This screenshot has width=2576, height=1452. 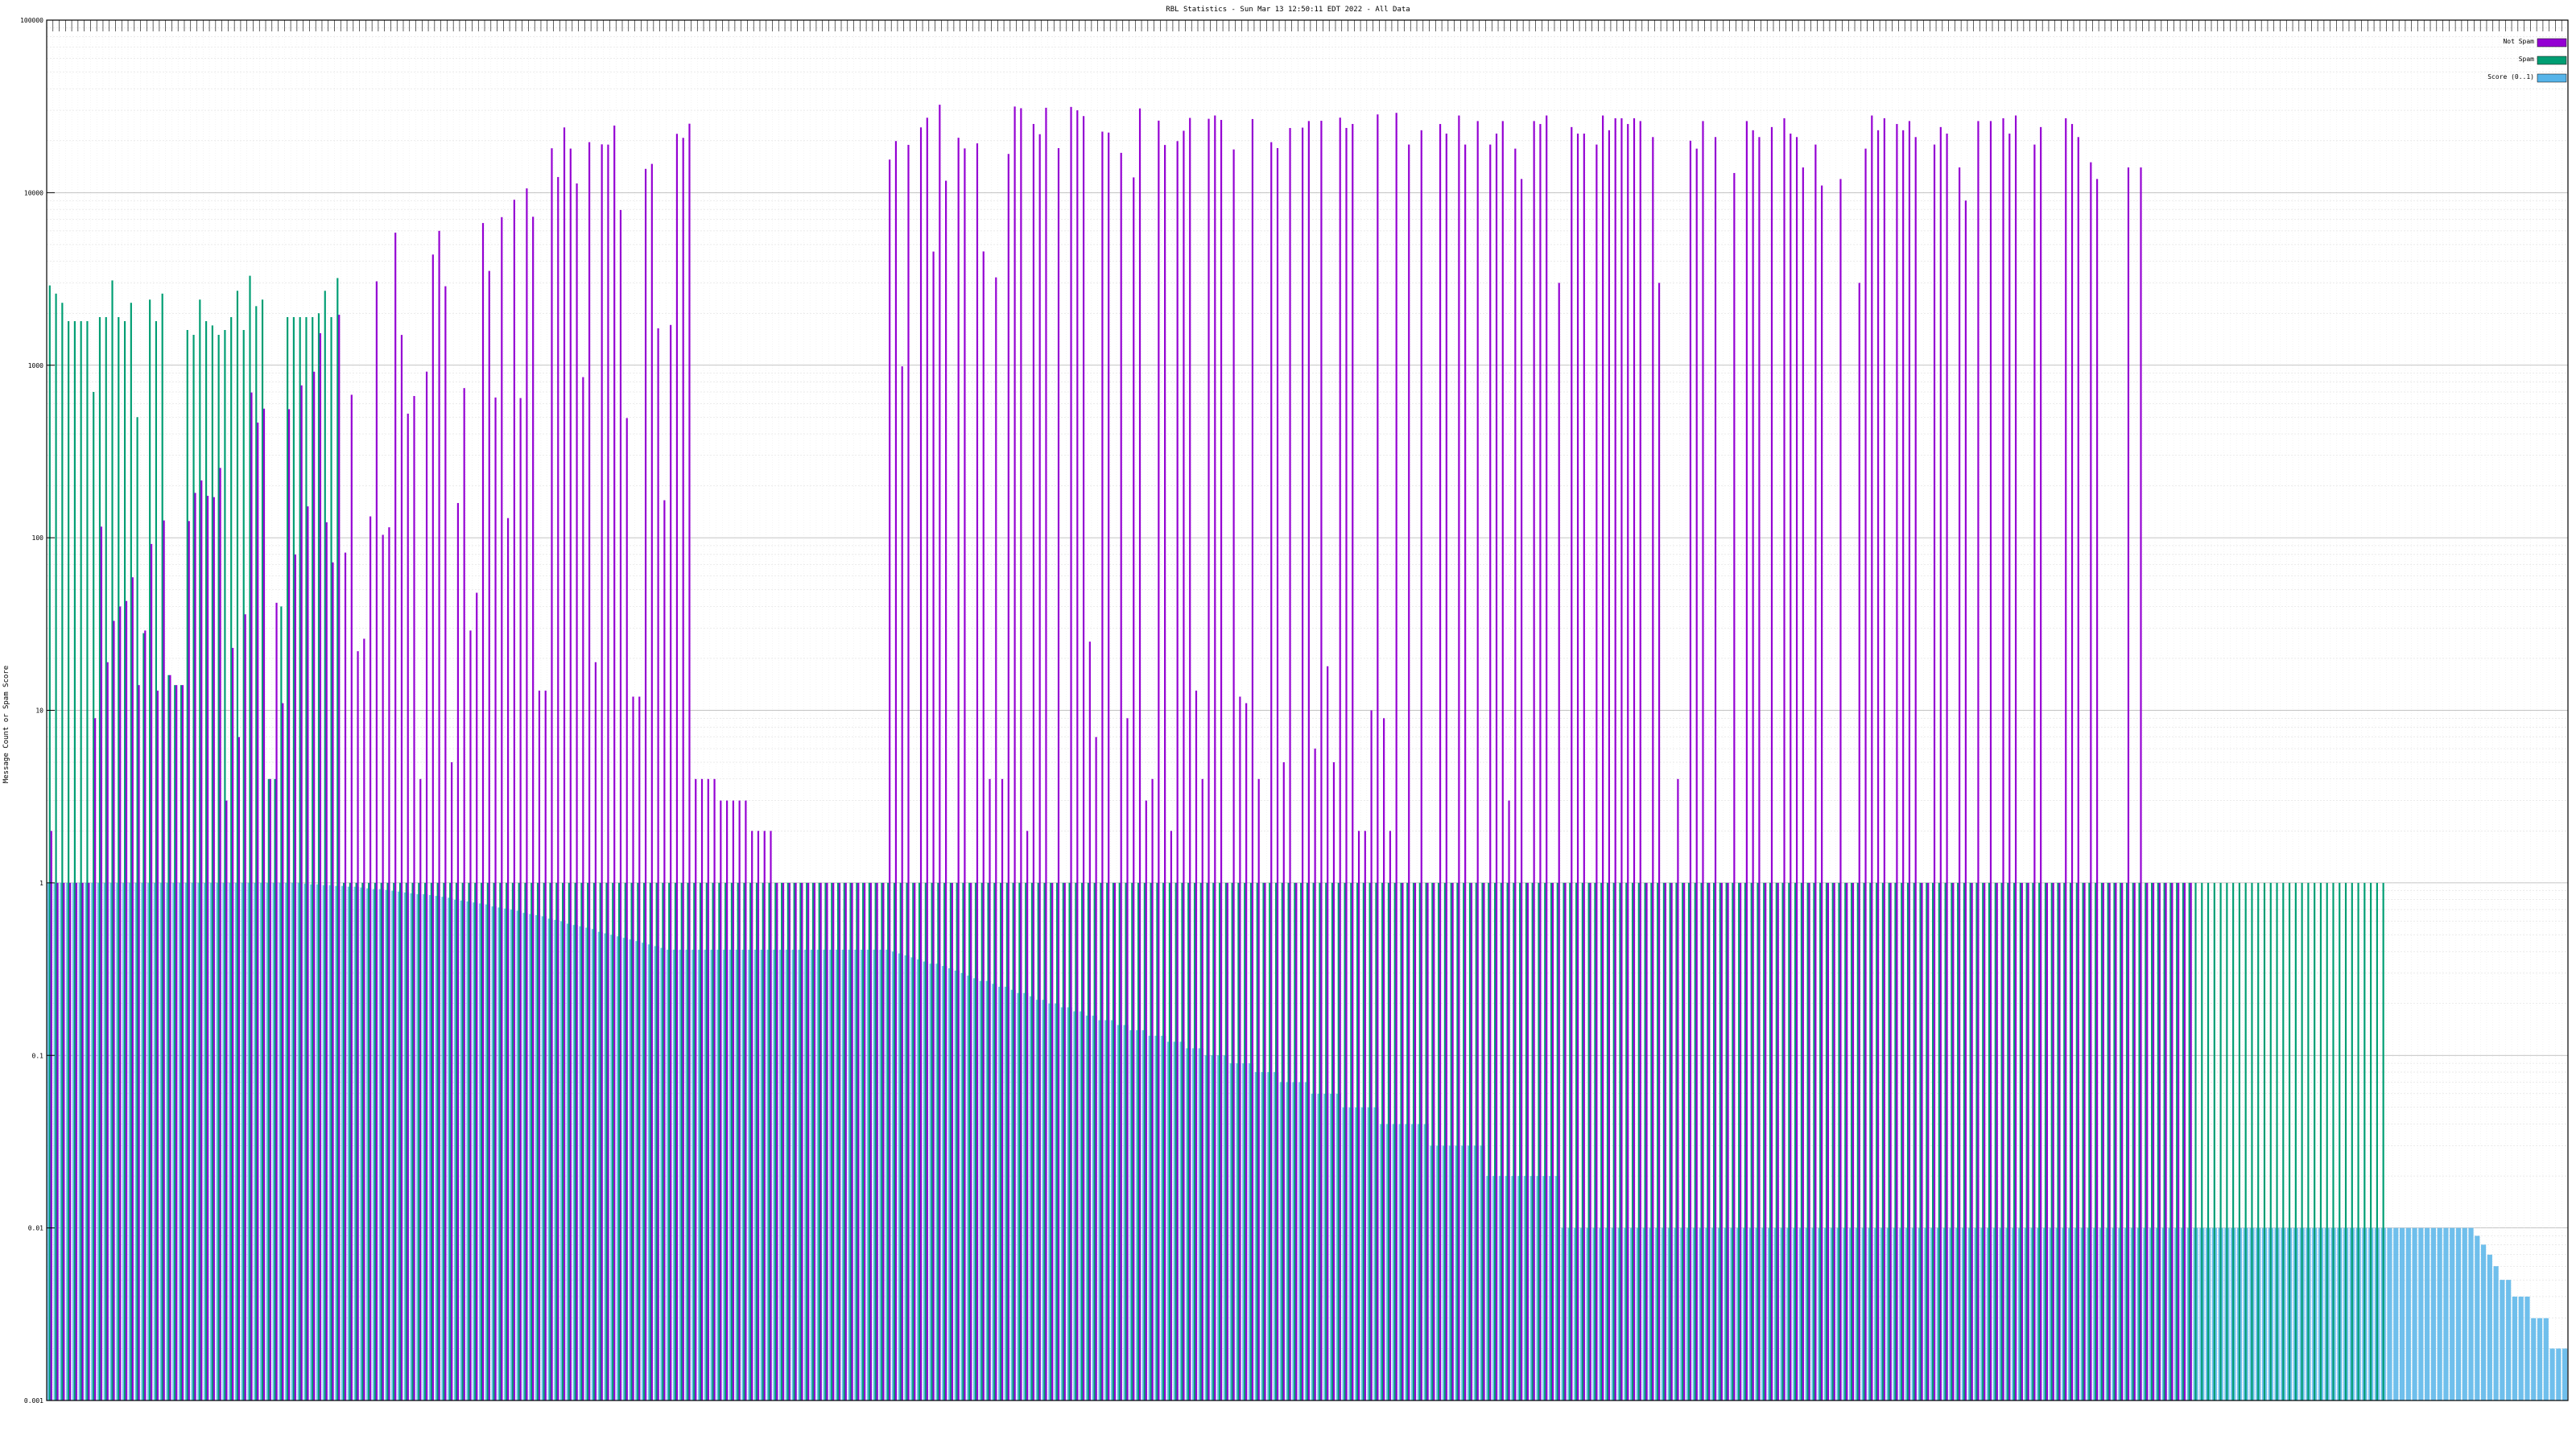 I want to click on legend-label: Spam, so click(x=2526, y=59).